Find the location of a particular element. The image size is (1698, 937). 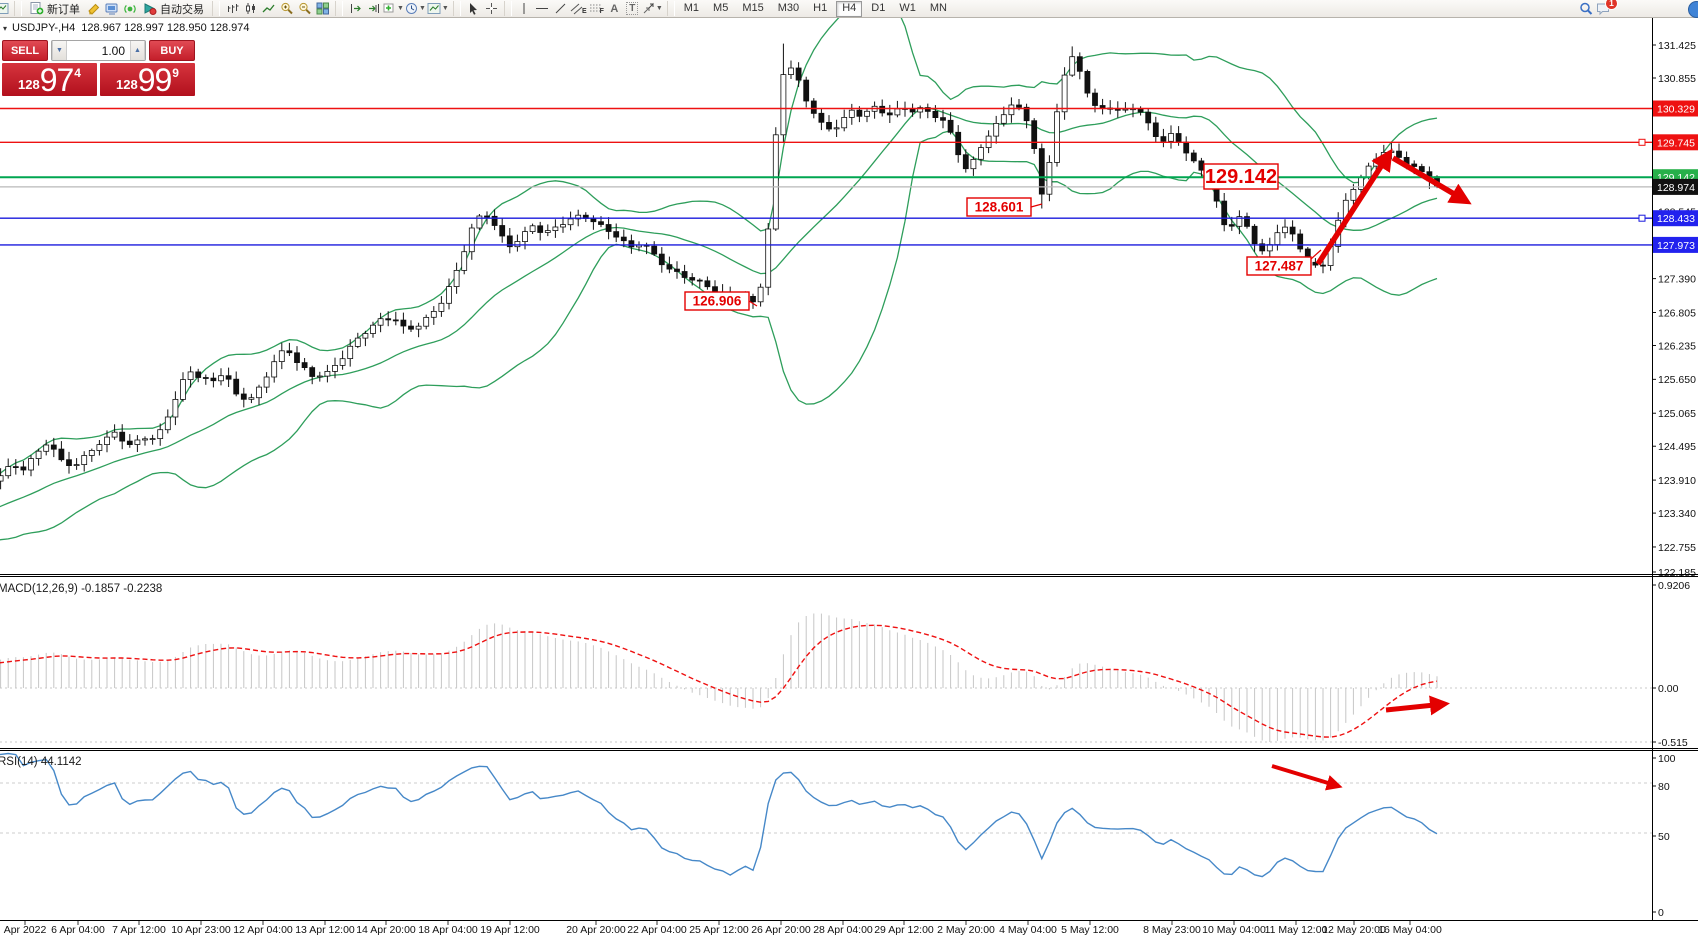

sell-price-button: 128 97 4 is located at coordinates (49, 79).